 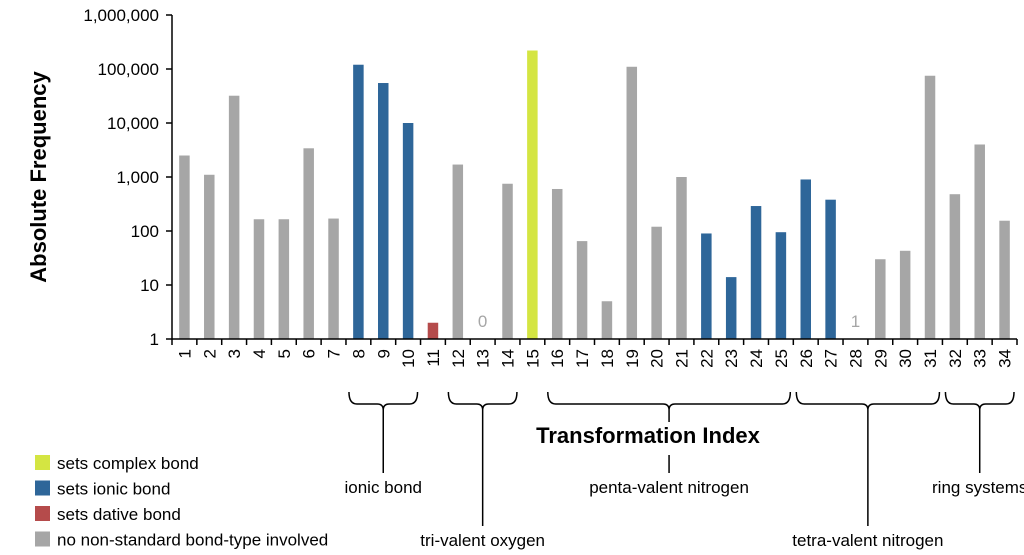 What do you see at coordinates (192, 540) in the screenshot?
I see `legend-label: no non-standard bond-type involved` at bounding box center [192, 540].